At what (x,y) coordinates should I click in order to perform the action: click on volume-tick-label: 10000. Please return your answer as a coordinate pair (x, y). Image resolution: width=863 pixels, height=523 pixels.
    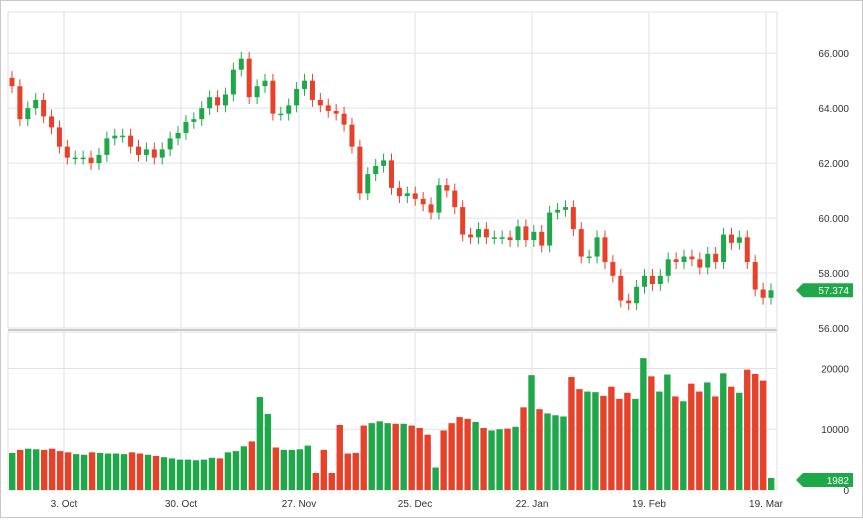
    Looking at the image, I should click on (835, 430).